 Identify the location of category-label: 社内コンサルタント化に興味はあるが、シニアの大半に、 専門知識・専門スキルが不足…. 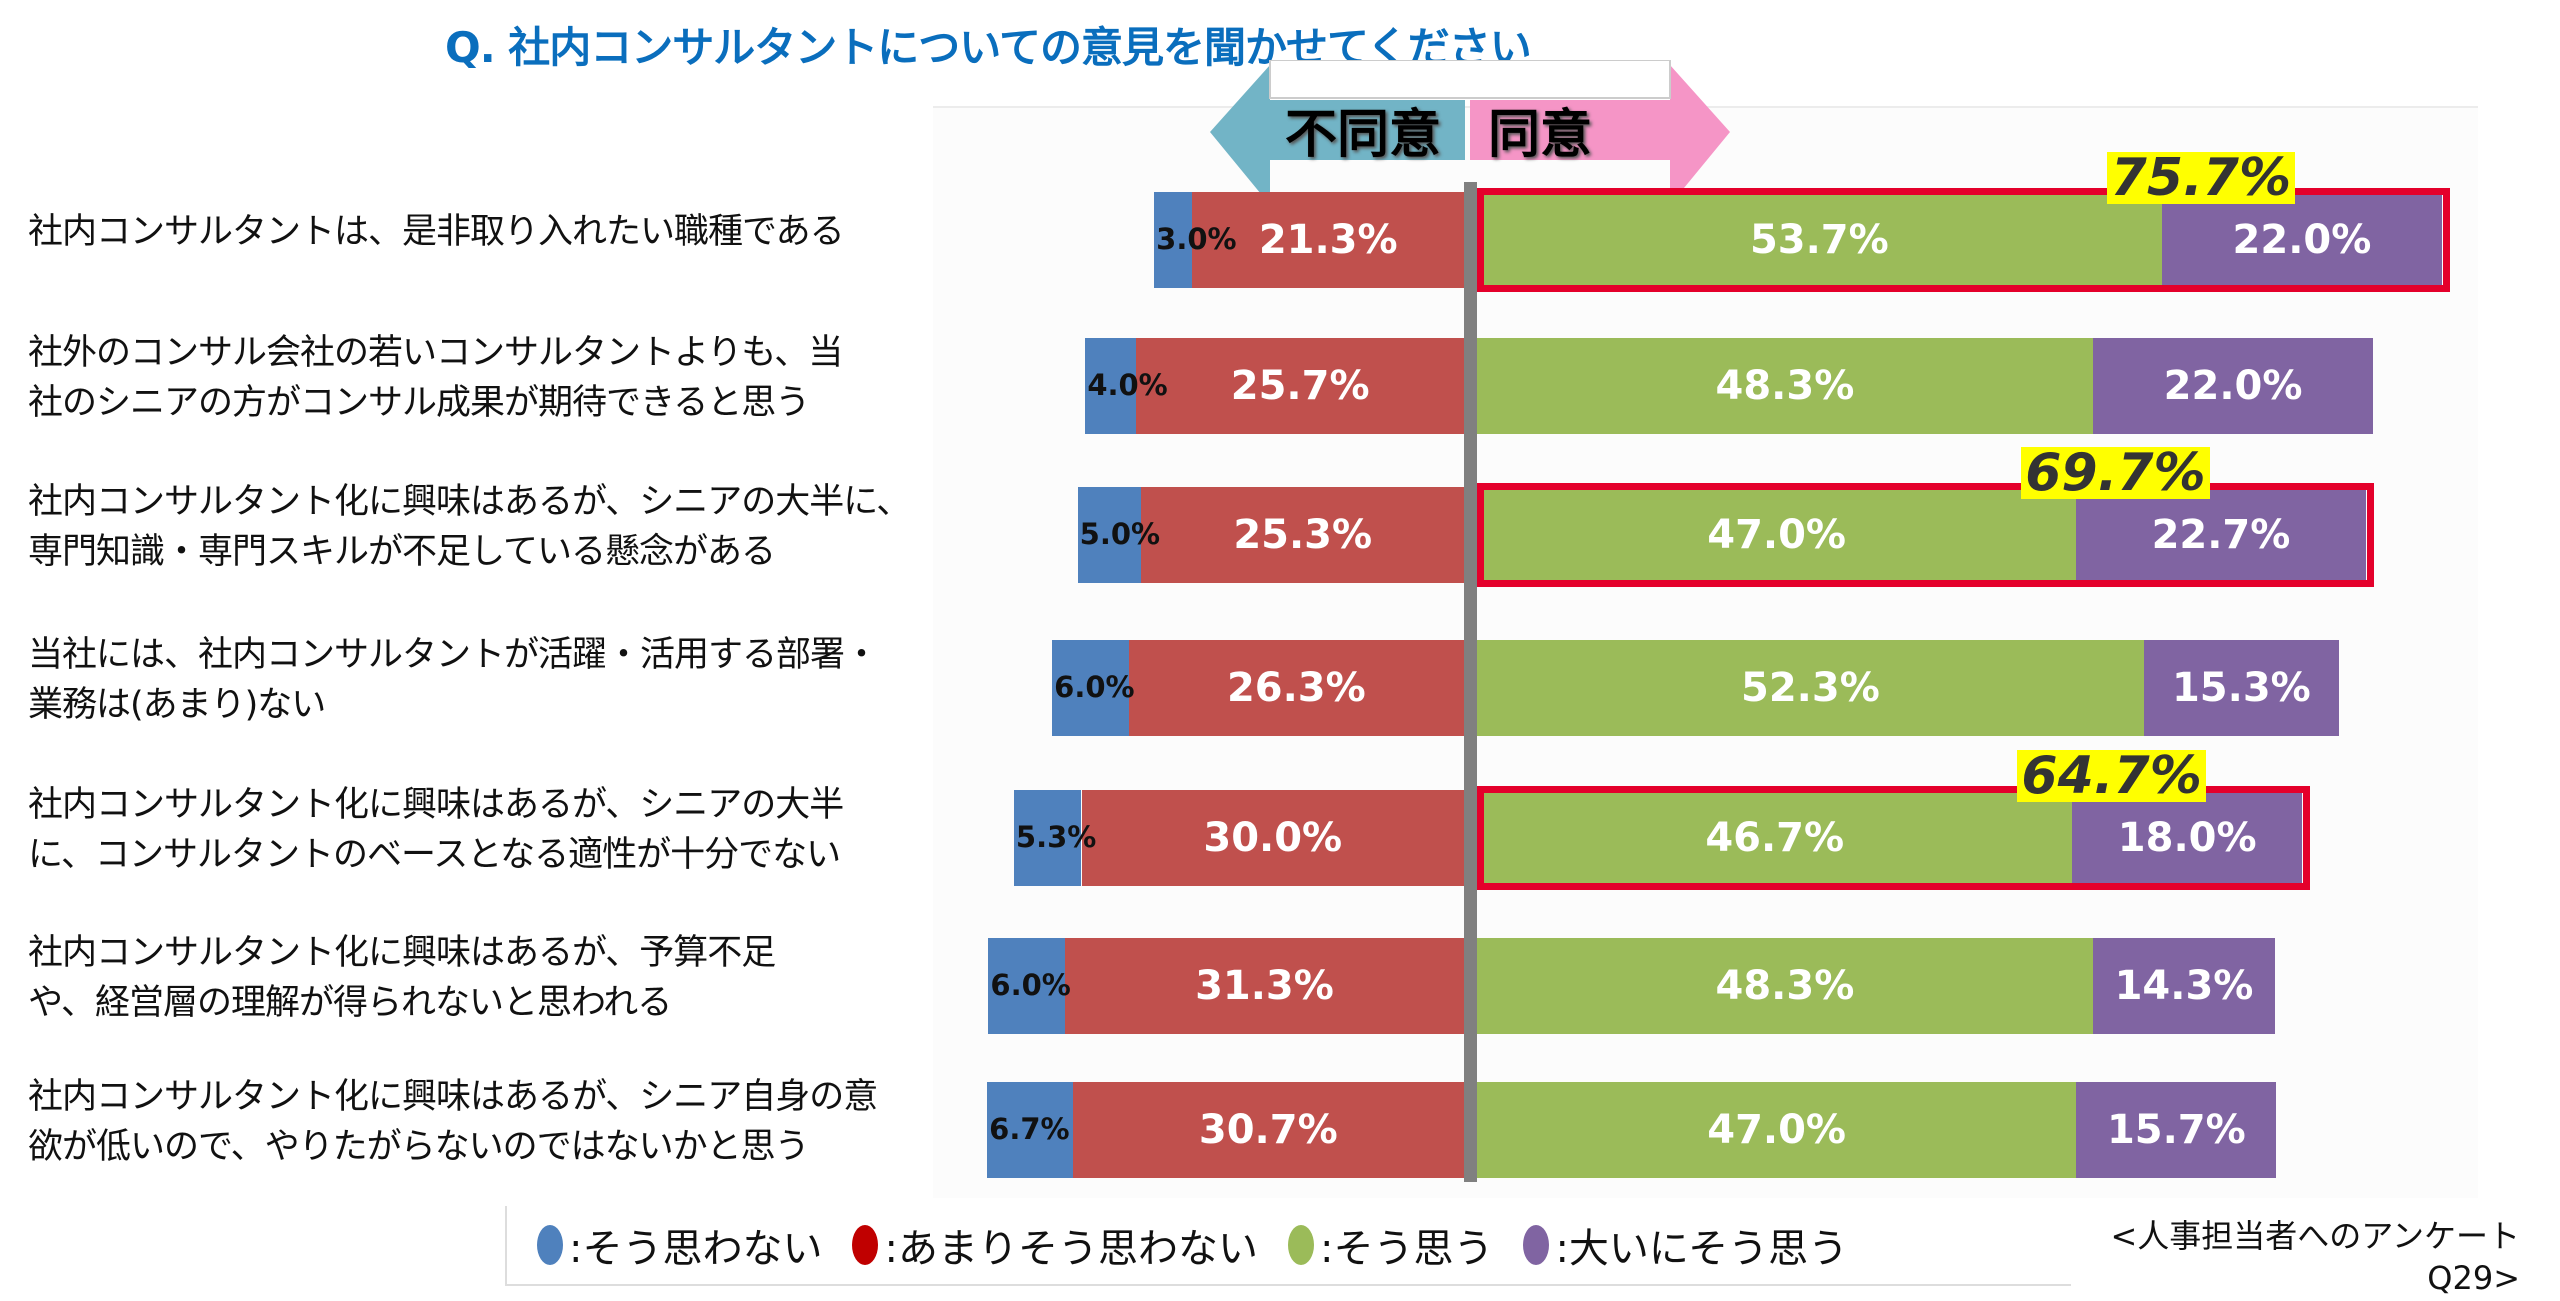
(469, 527).